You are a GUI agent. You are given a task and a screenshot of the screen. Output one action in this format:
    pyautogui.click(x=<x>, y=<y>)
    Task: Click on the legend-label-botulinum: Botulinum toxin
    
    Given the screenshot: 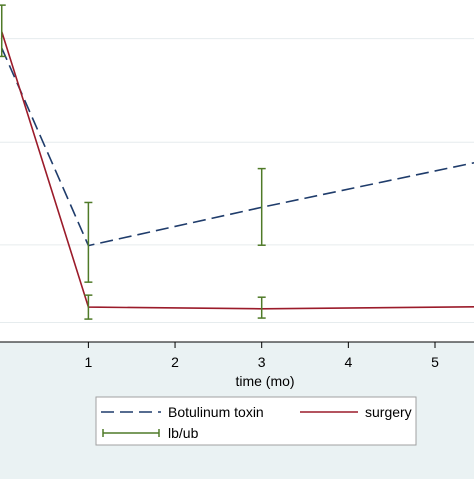 What is the action you would take?
    pyautogui.click(x=216, y=412)
    